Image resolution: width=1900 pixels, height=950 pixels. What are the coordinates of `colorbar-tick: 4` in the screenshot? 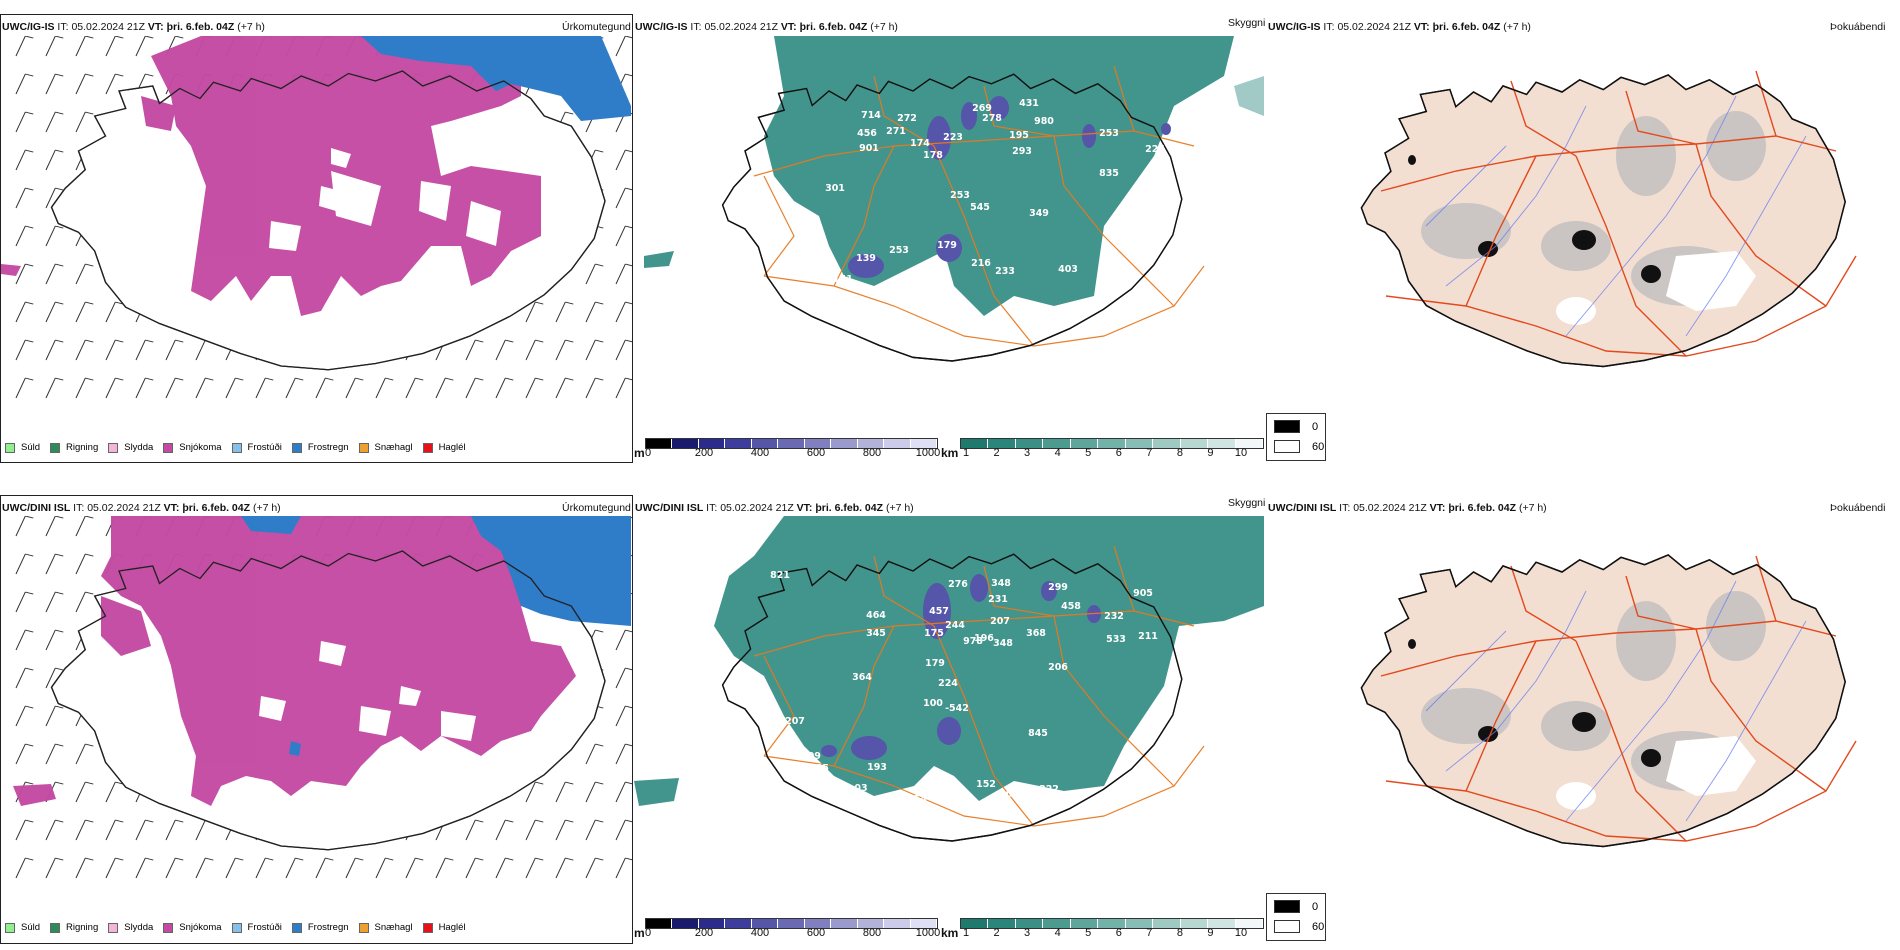 It's located at (1057, 453).